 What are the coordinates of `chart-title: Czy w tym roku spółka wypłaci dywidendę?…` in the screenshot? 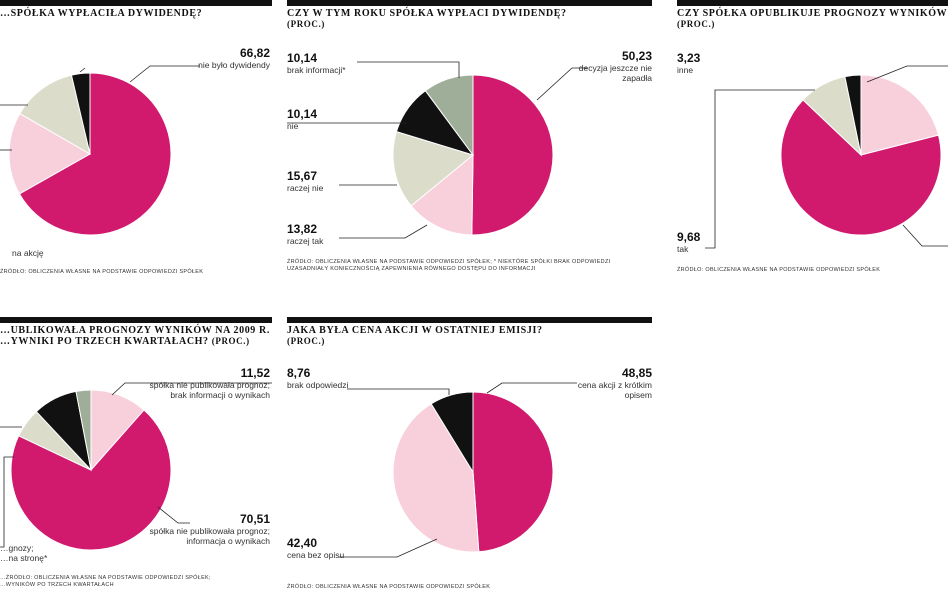 It's located at (427, 18).